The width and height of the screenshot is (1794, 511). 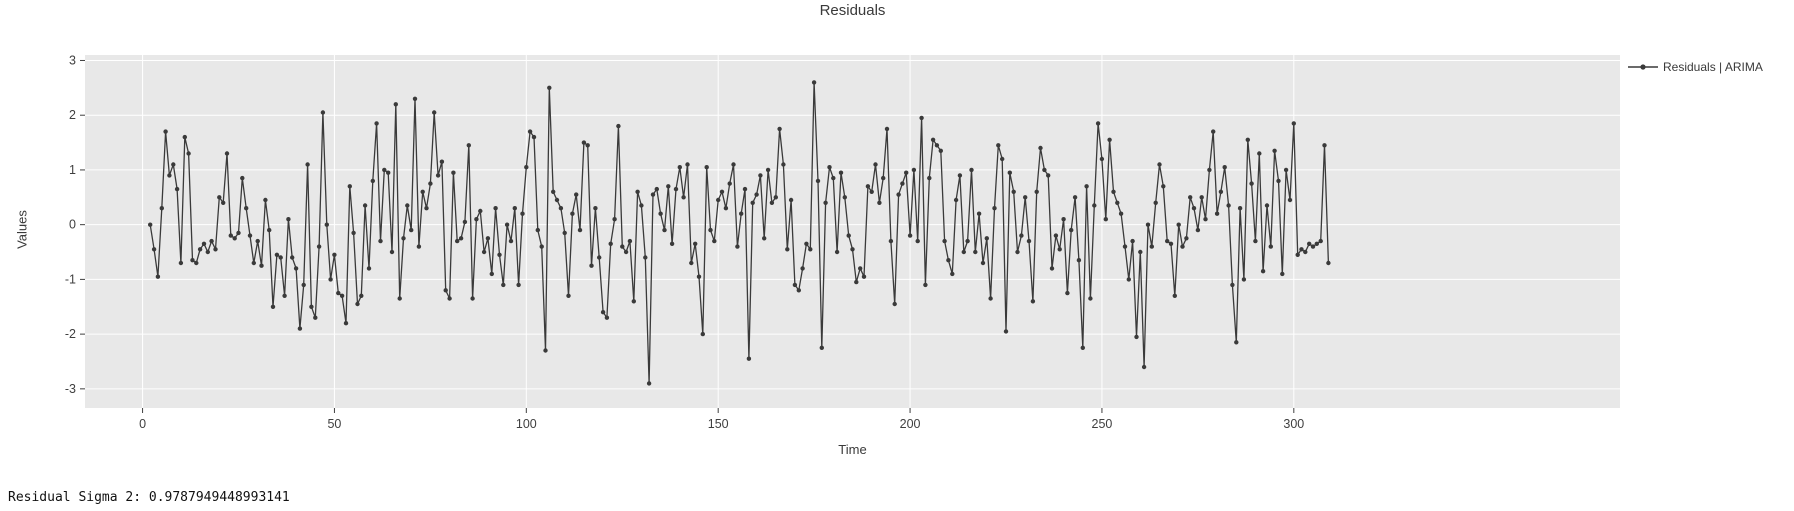 I want to click on svg-text: 3, so click(x=72, y=60).